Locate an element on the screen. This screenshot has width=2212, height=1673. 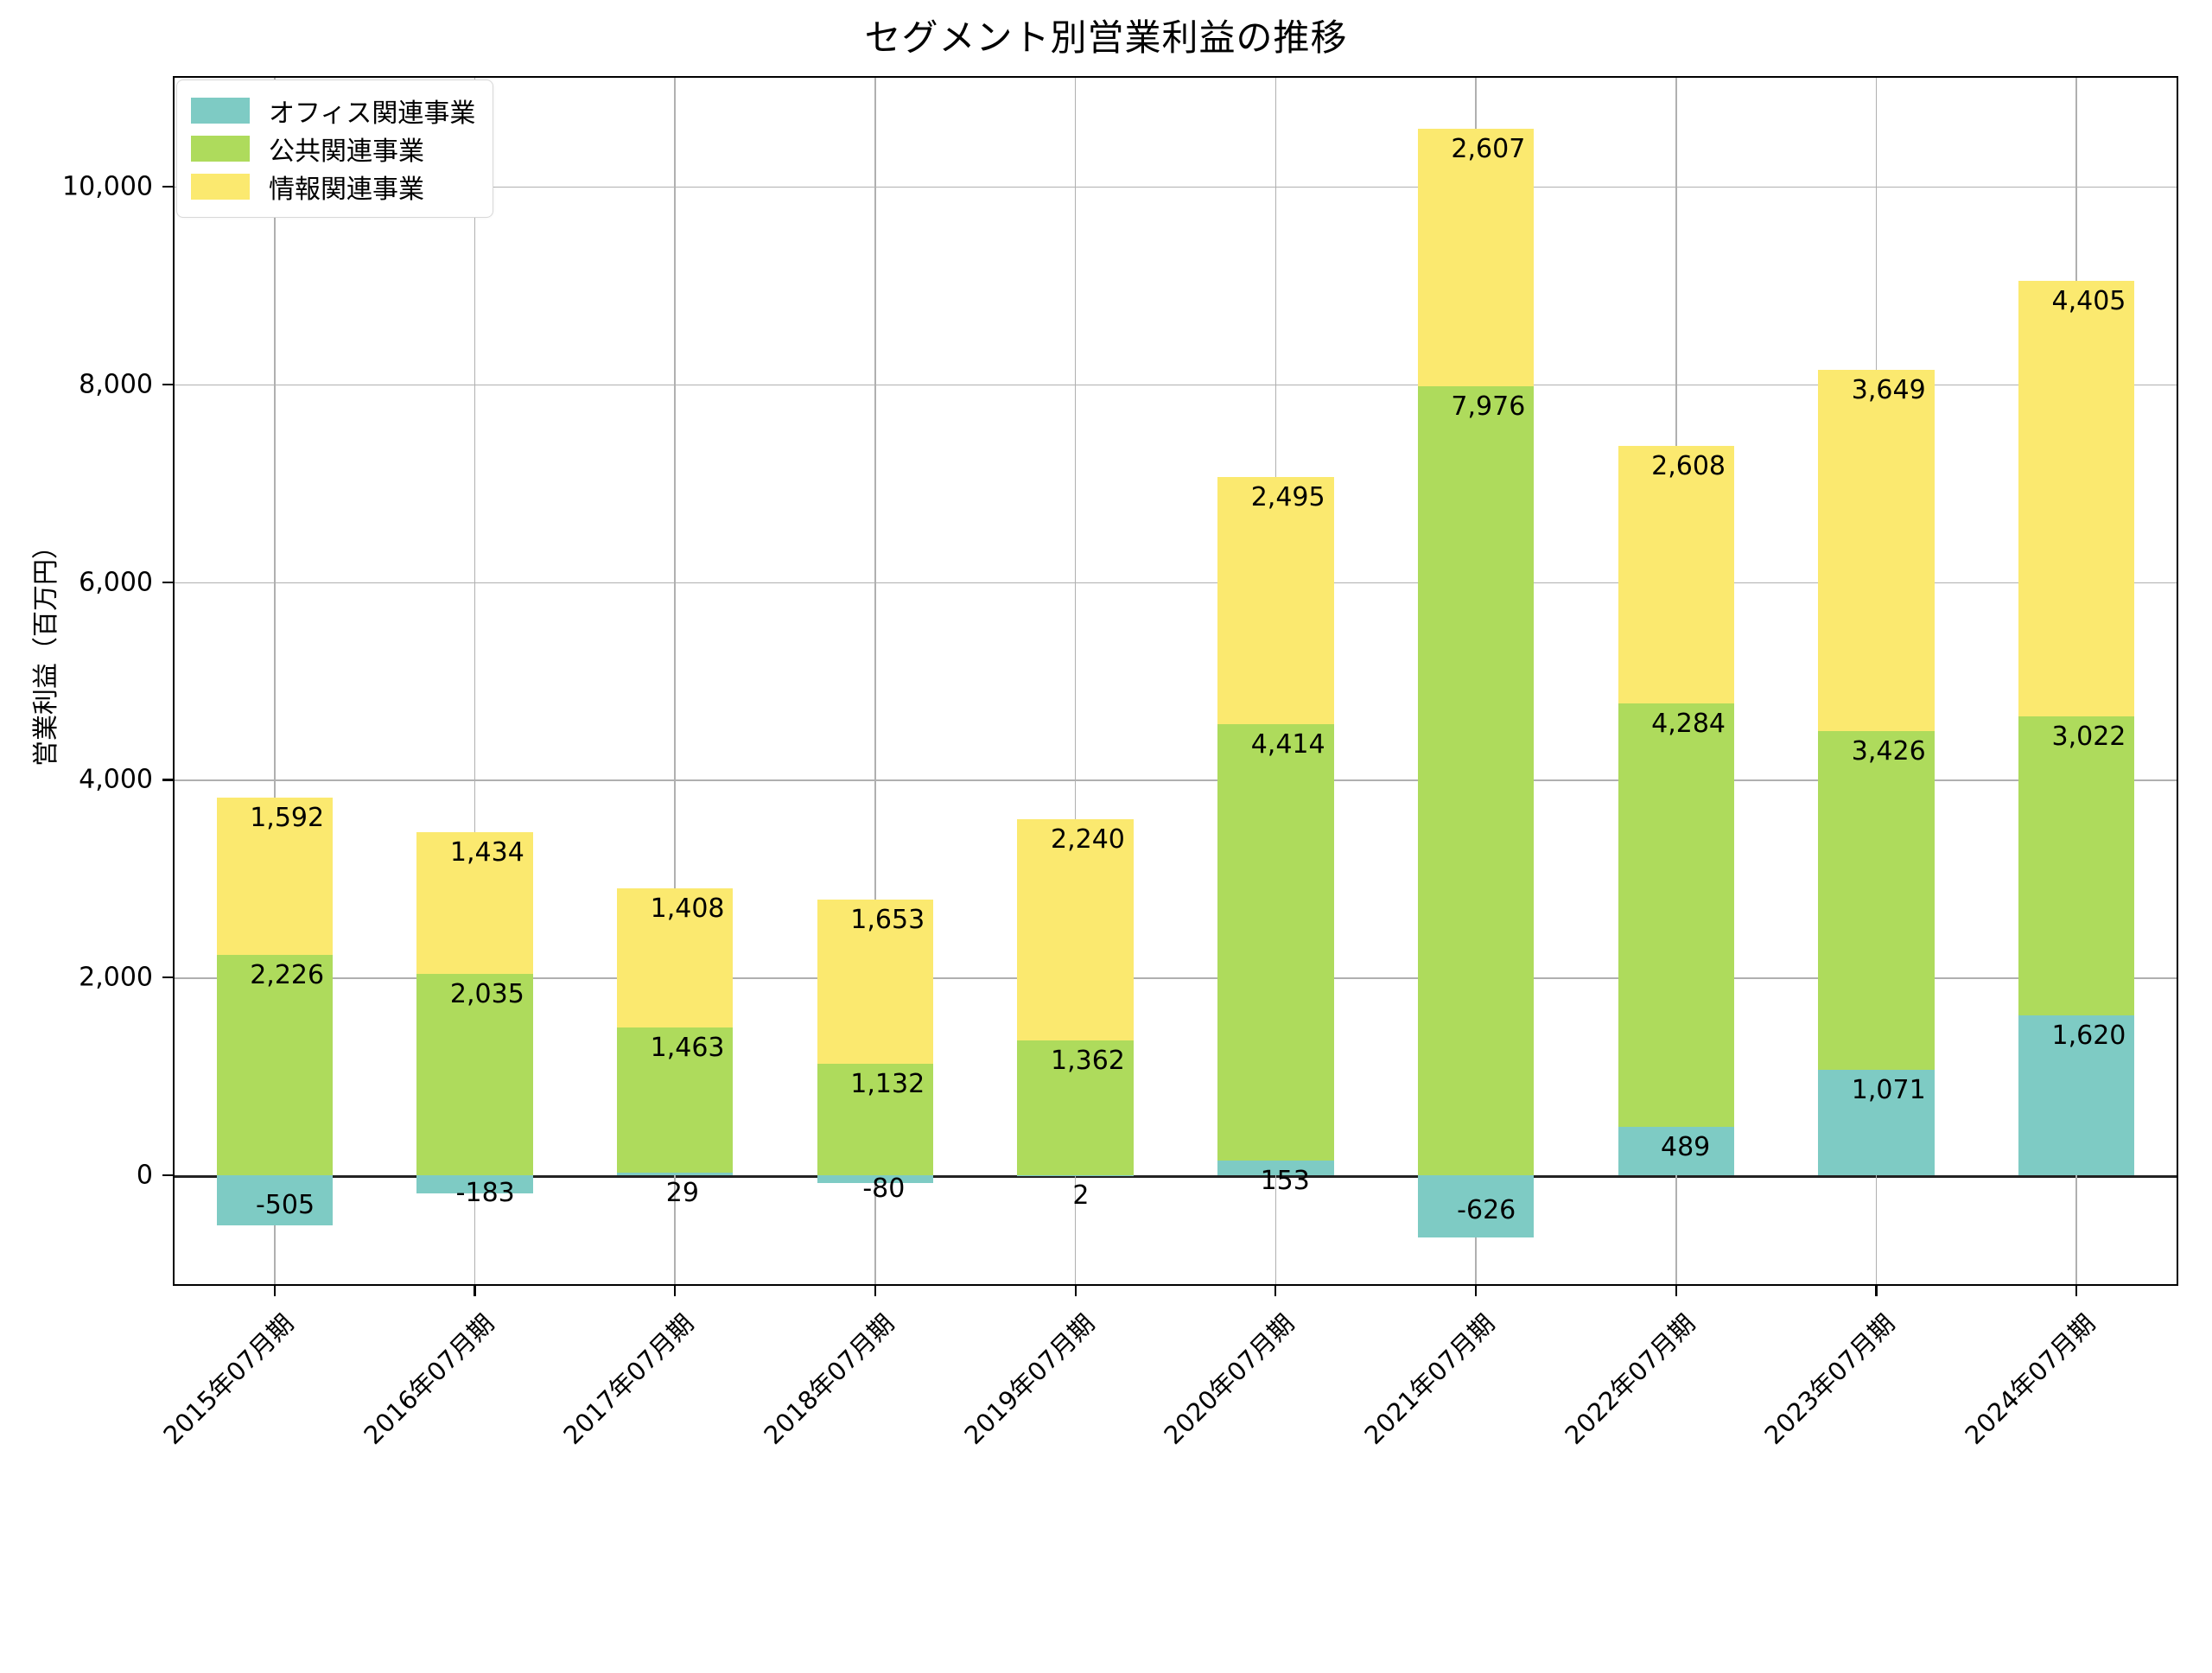
x-tick-label: 2015年07月期 is located at coordinates (229, 1379).